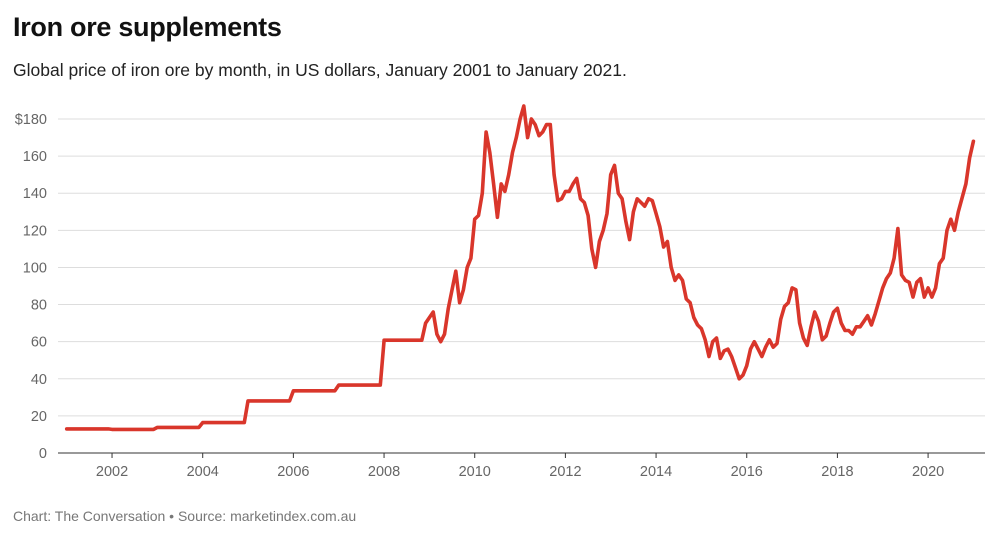 Image resolution: width=1000 pixels, height=545 pixels. I want to click on x-tick-label: 2006, so click(293, 472).